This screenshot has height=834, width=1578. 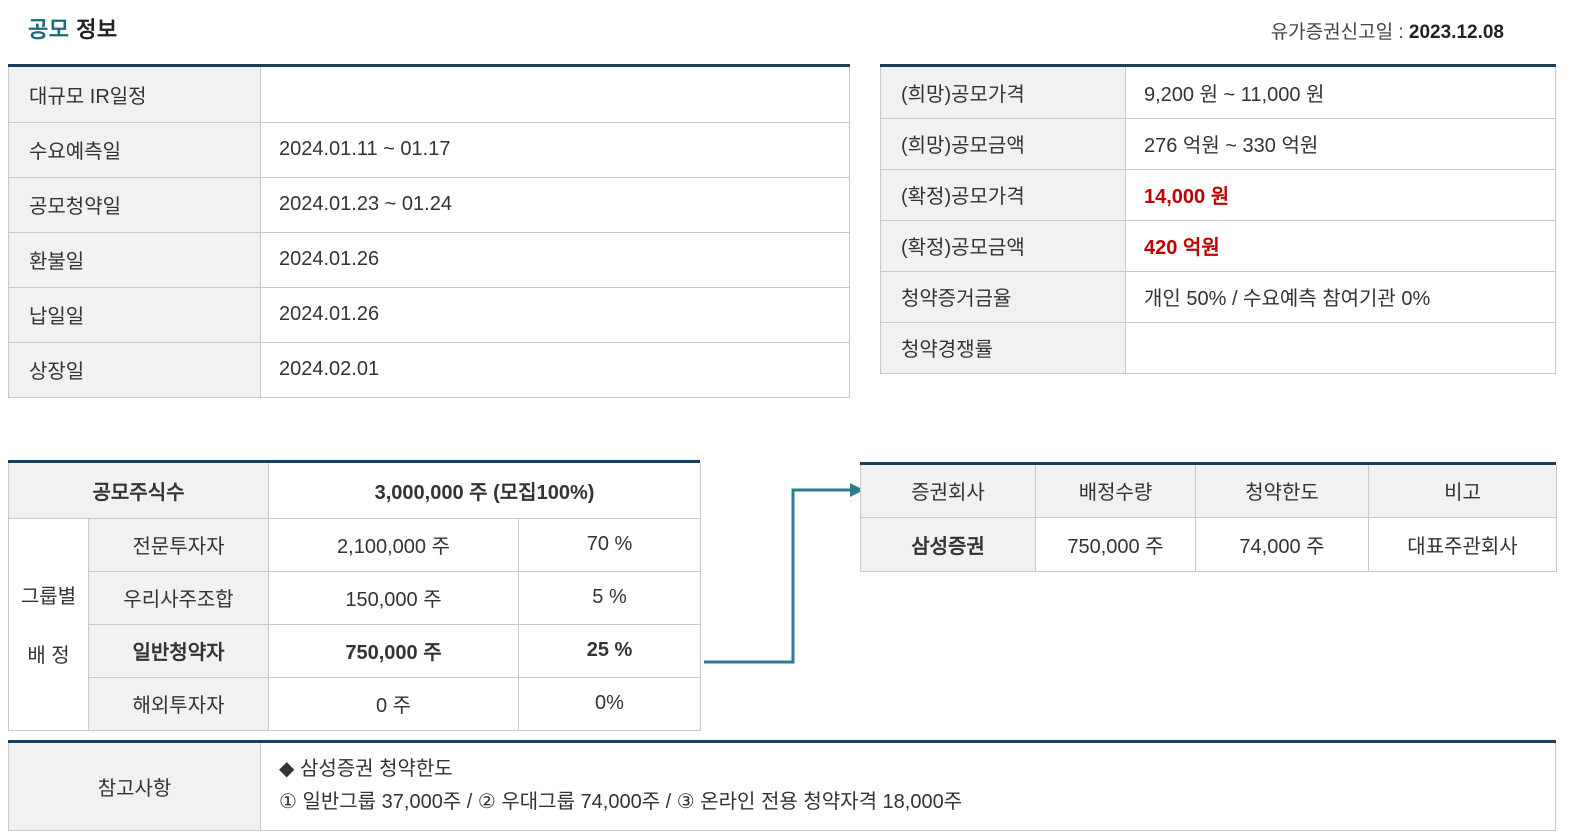 I want to click on schedule-label-listing: 상장일, so click(x=134, y=369).